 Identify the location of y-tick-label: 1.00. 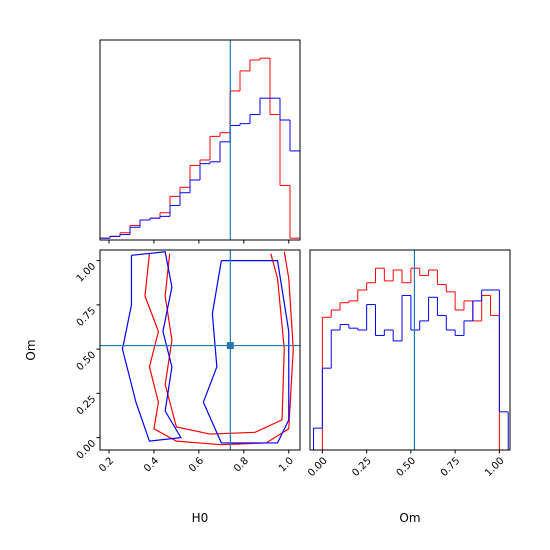
(87, 273).